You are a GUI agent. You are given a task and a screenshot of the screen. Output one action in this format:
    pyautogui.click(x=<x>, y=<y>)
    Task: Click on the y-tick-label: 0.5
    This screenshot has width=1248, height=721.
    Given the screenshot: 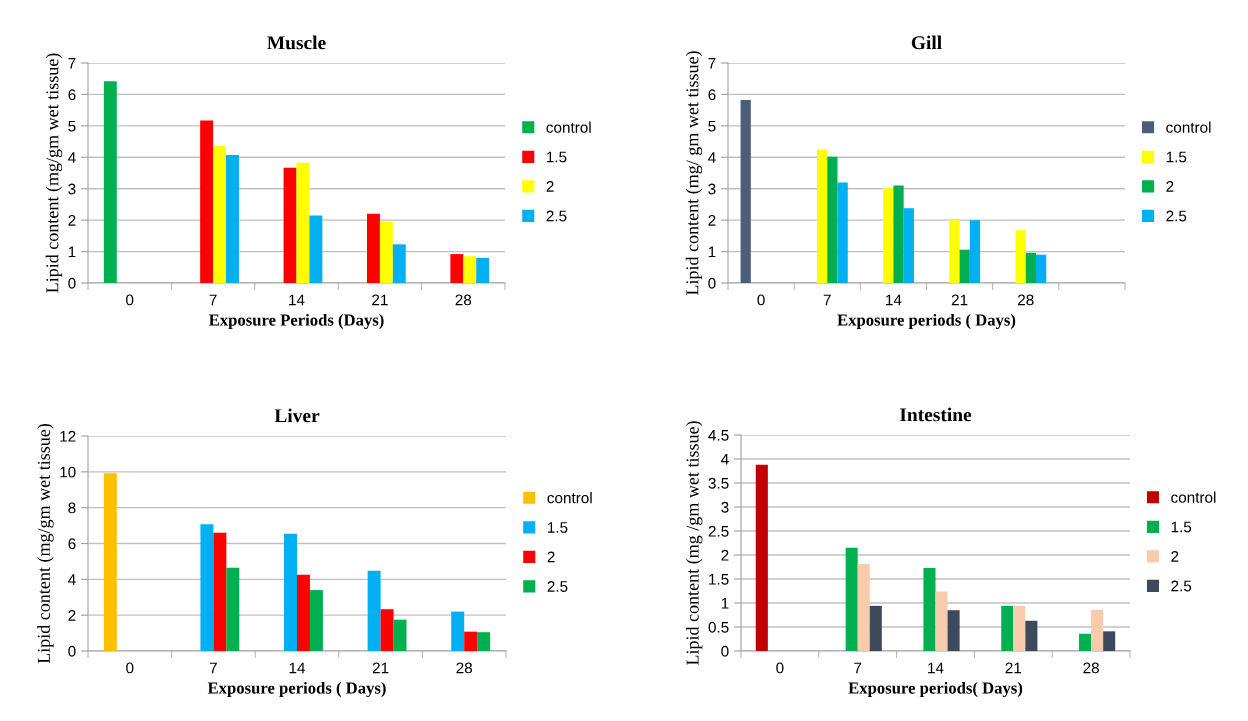 What is the action you would take?
    pyautogui.click(x=718, y=627)
    